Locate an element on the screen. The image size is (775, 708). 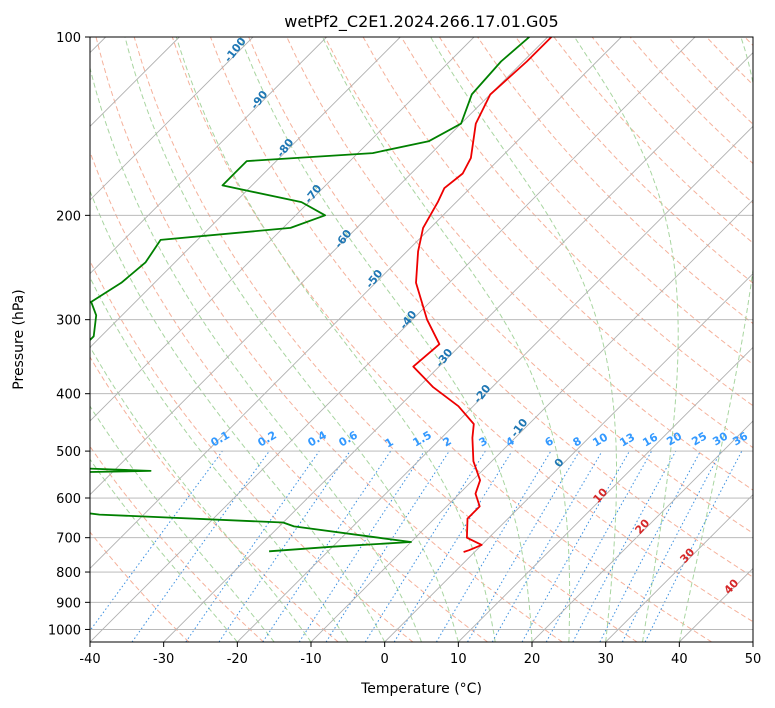
y-tick-label: 400 is located at coordinates (68, 395).